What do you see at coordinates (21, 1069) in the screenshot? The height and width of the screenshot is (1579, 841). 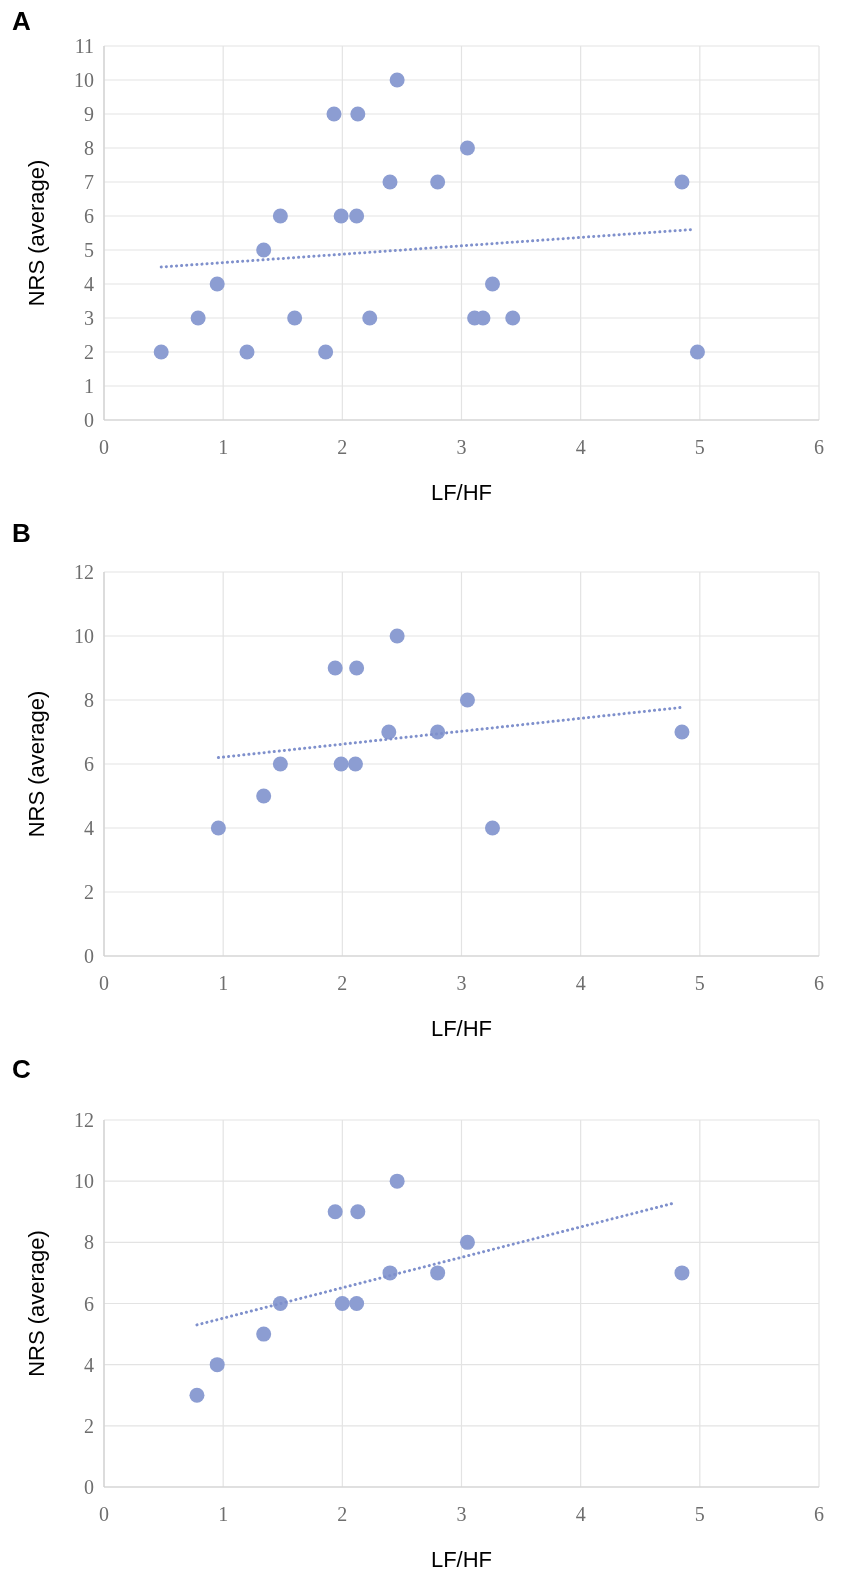 I see `chart-title: C` at bounding box center [21, 1069].